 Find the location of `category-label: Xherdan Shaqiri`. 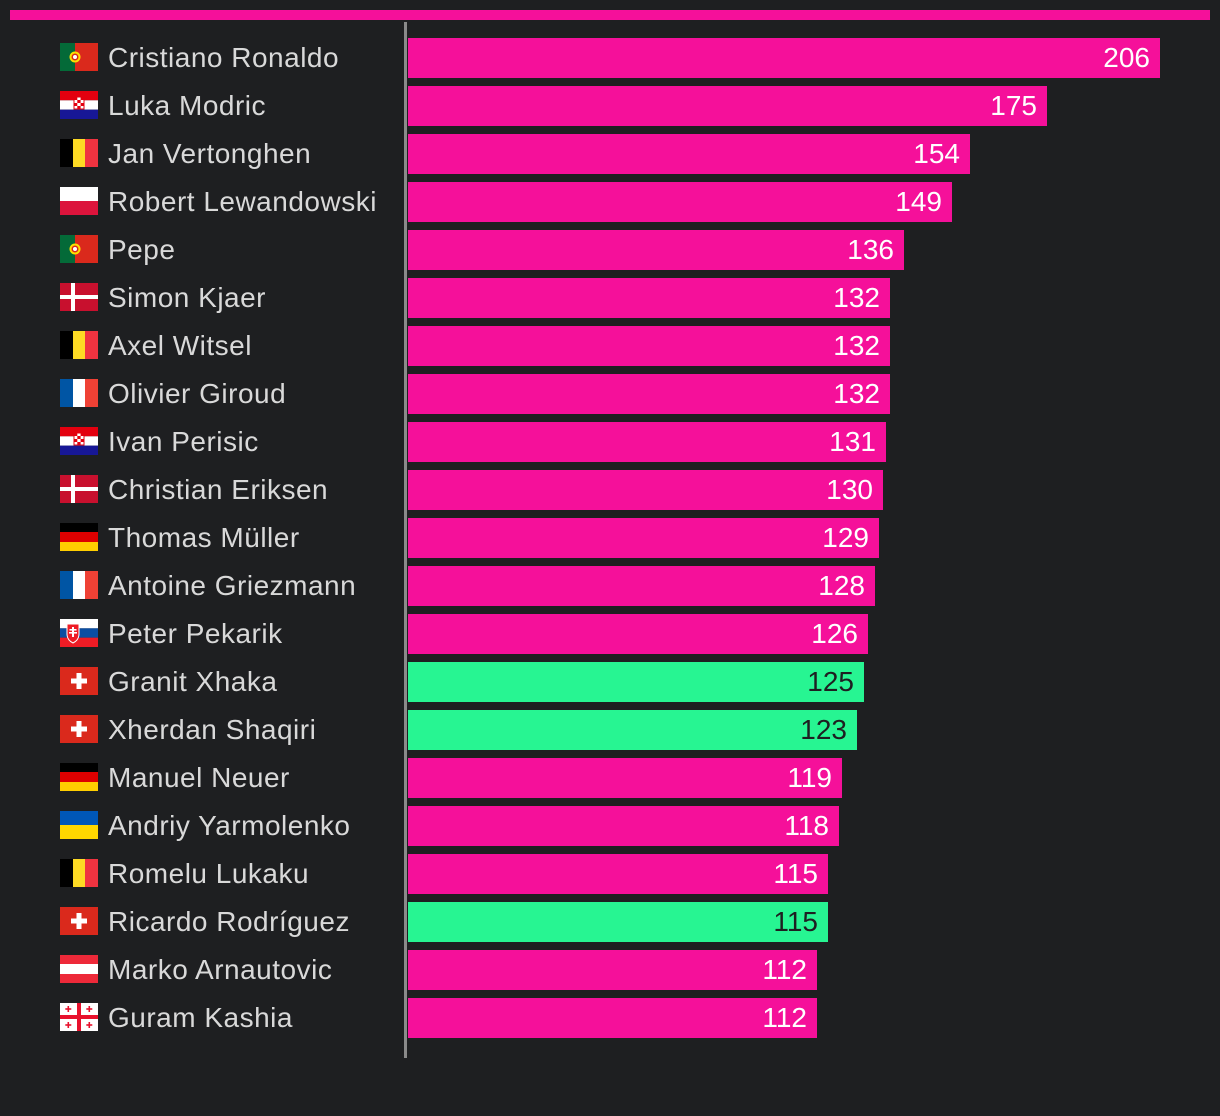

category-label: Xherdan Shaqiri is located at coordinates (212, 729).